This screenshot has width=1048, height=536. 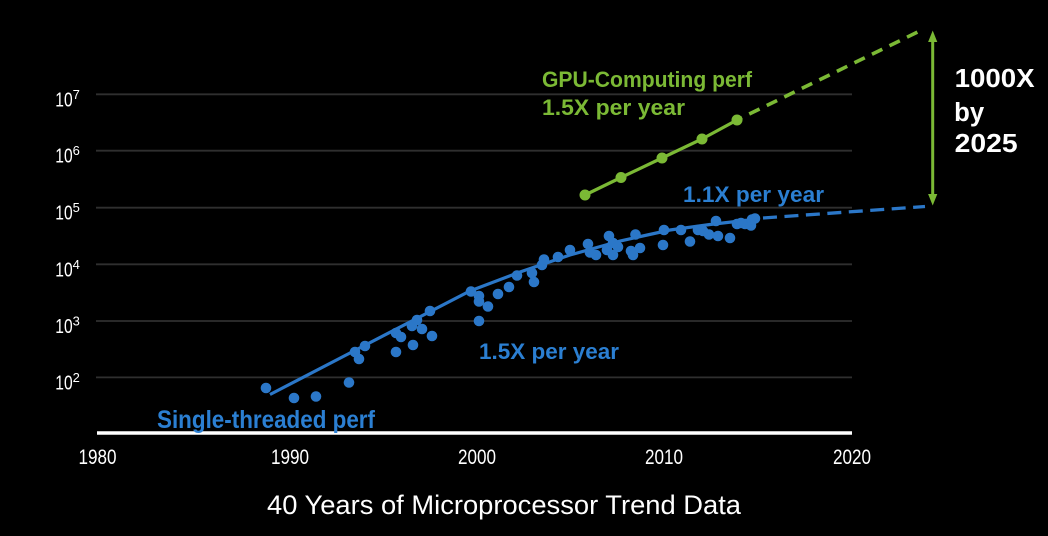 I want to click on svg-text: 1990, so click(x=290, y=457).